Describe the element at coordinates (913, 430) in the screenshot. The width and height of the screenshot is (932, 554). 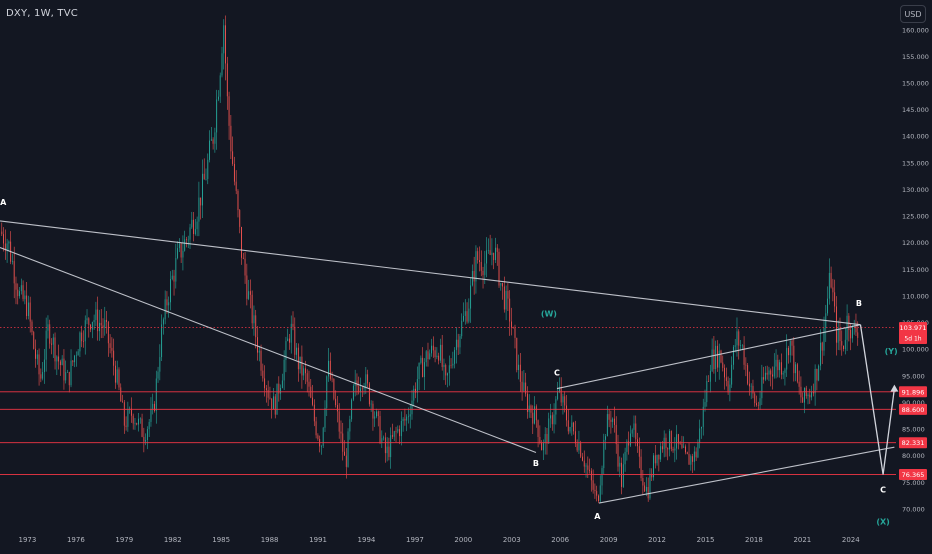
I see `y-tick-label: 85.000` at that location.